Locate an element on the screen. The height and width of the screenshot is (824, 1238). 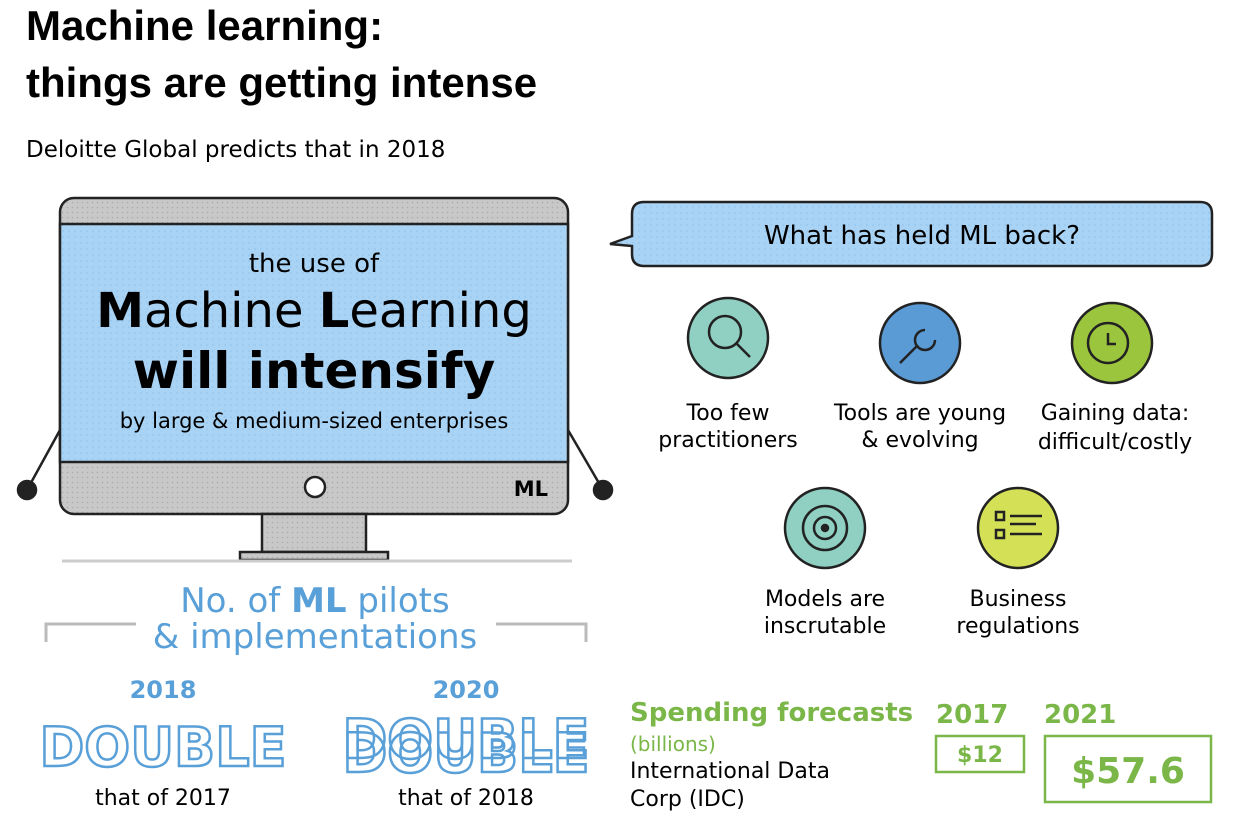
forecast-amount: $12 is located at coordinates (980, 755).